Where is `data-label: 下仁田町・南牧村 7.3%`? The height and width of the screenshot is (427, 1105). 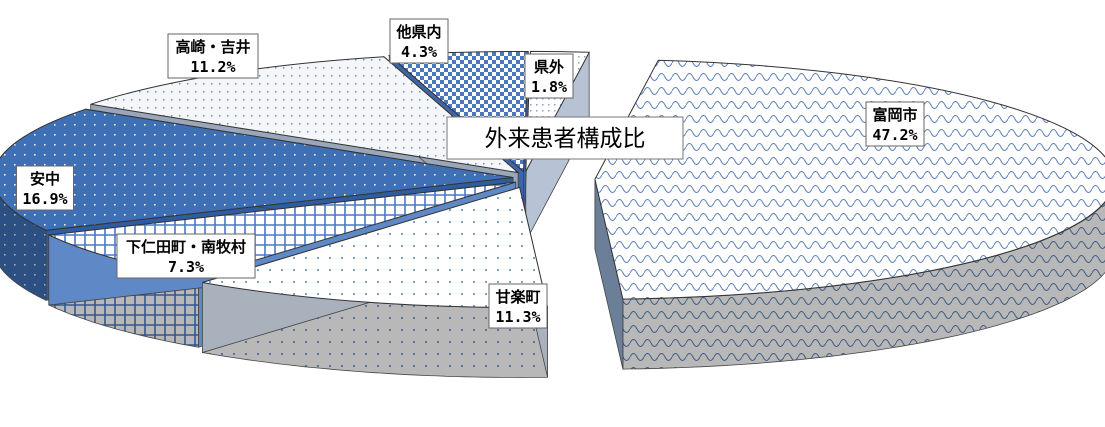
data-label: 下仁田町・南牧村 7.3% is located at coordinates (186, 256).